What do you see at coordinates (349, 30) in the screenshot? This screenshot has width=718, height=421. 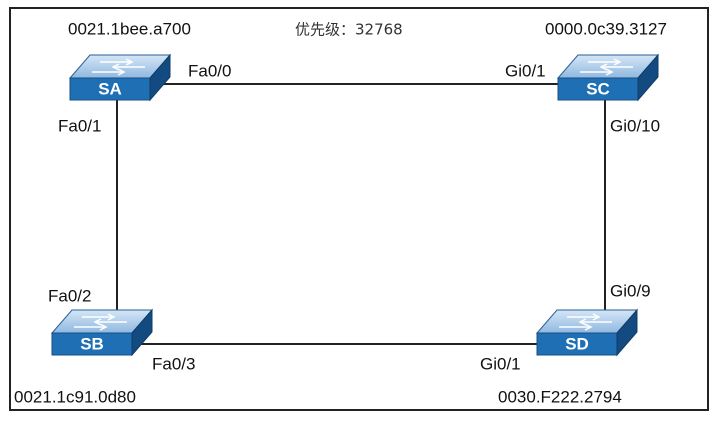 I see `priority: 优先级：32768` at bounding box center [349, 30].